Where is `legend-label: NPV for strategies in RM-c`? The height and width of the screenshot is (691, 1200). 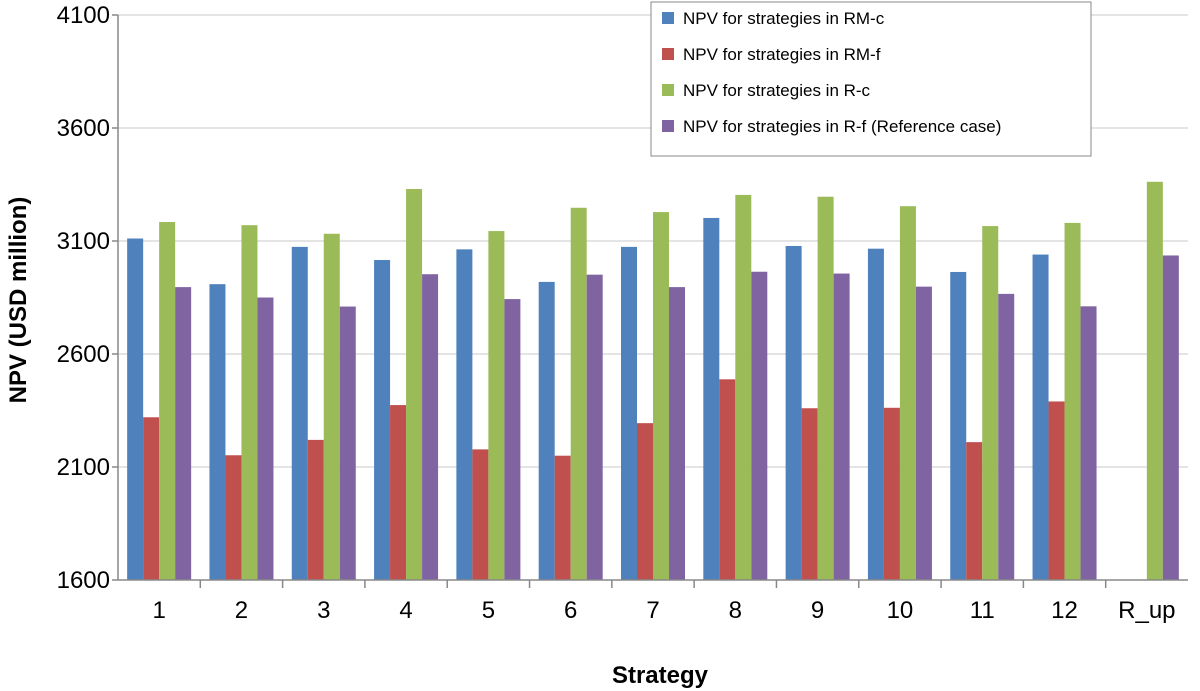
legend-label: NPV for strategies in RM-c is located at coordinates (784, 18).